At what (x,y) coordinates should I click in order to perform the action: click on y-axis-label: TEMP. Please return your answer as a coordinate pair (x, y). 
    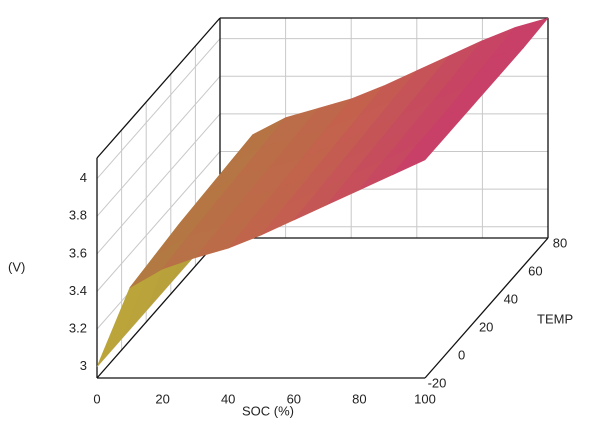
    Looking at the image, I should click on (555, 318).